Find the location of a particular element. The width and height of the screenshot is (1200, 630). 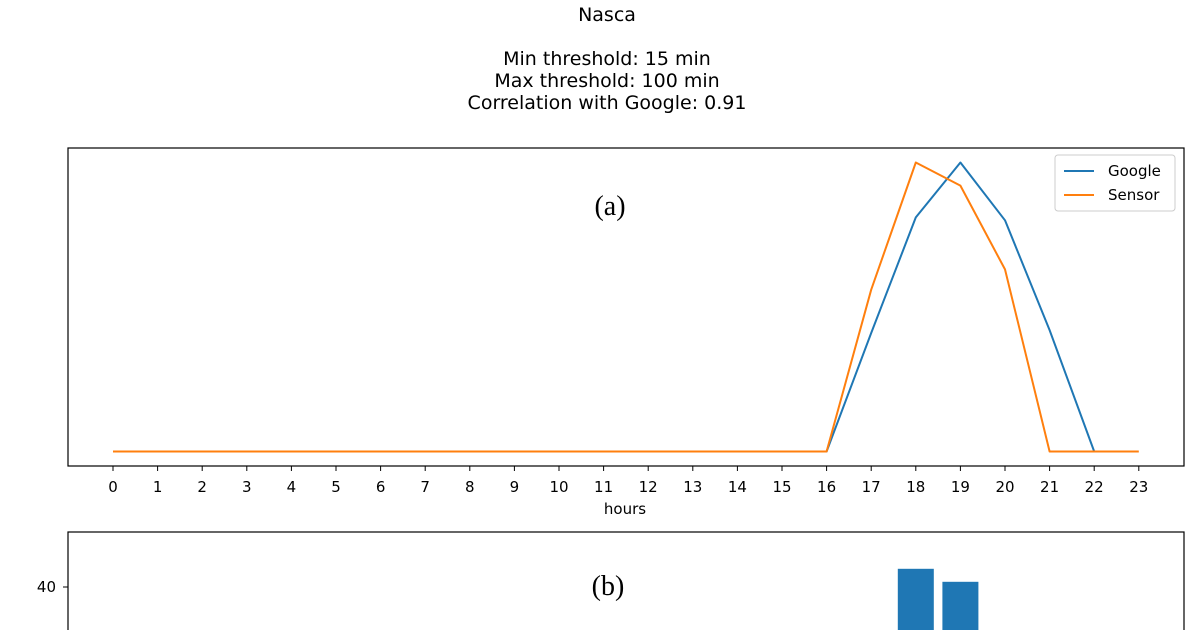

x-tick-label-10: 10 is located at coordinates (558, 487).